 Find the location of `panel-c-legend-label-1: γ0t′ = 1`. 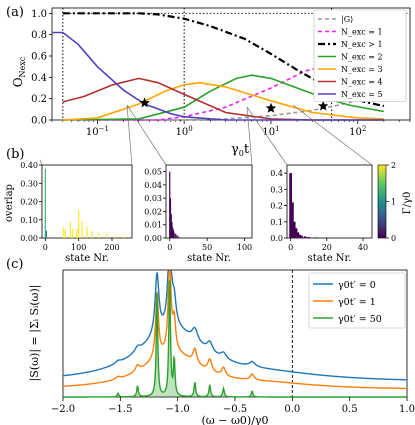

panel-c-legend-label-1: γ0t′ = 1 is located at coordinates (357, 302).